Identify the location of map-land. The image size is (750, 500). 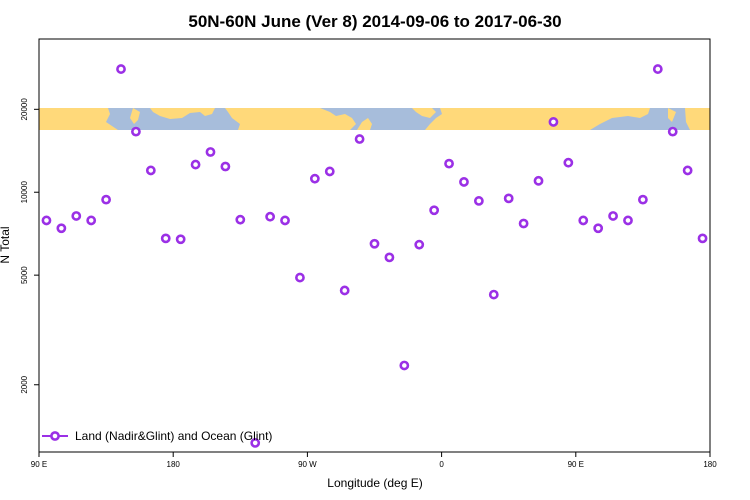
(374, 119).